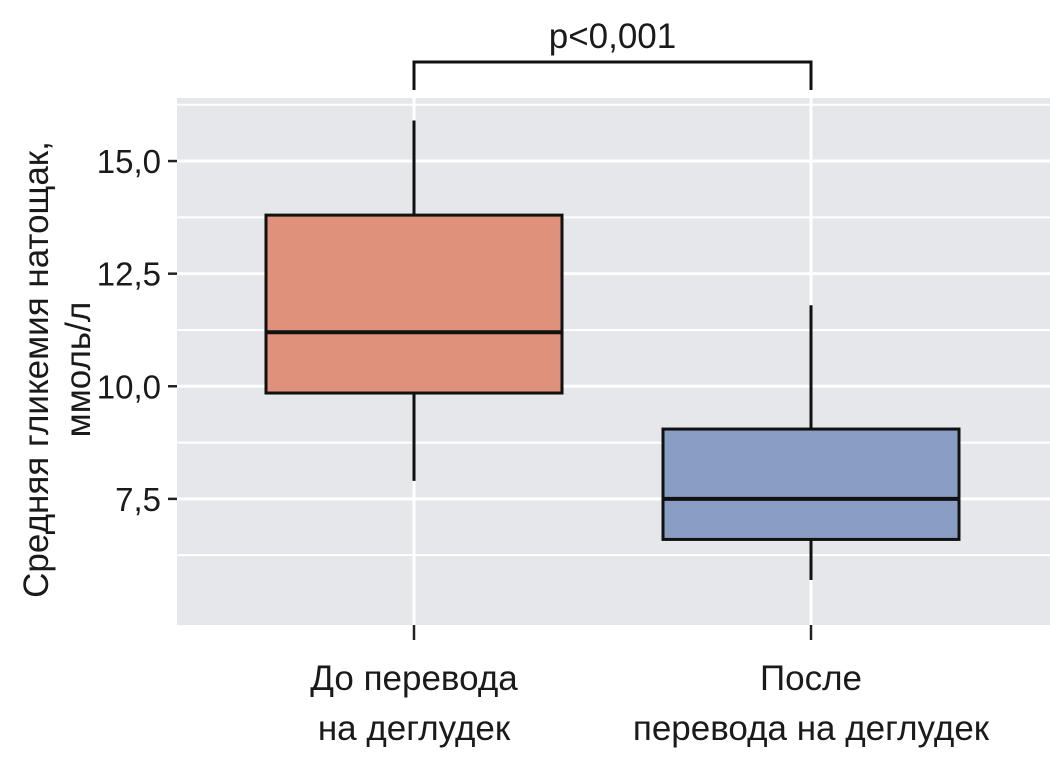  What do you see at coordinates (78, 370) in the screenshot?
I see `y-axis-title-line2: ммоль/л` at bounding box center [78, 370].